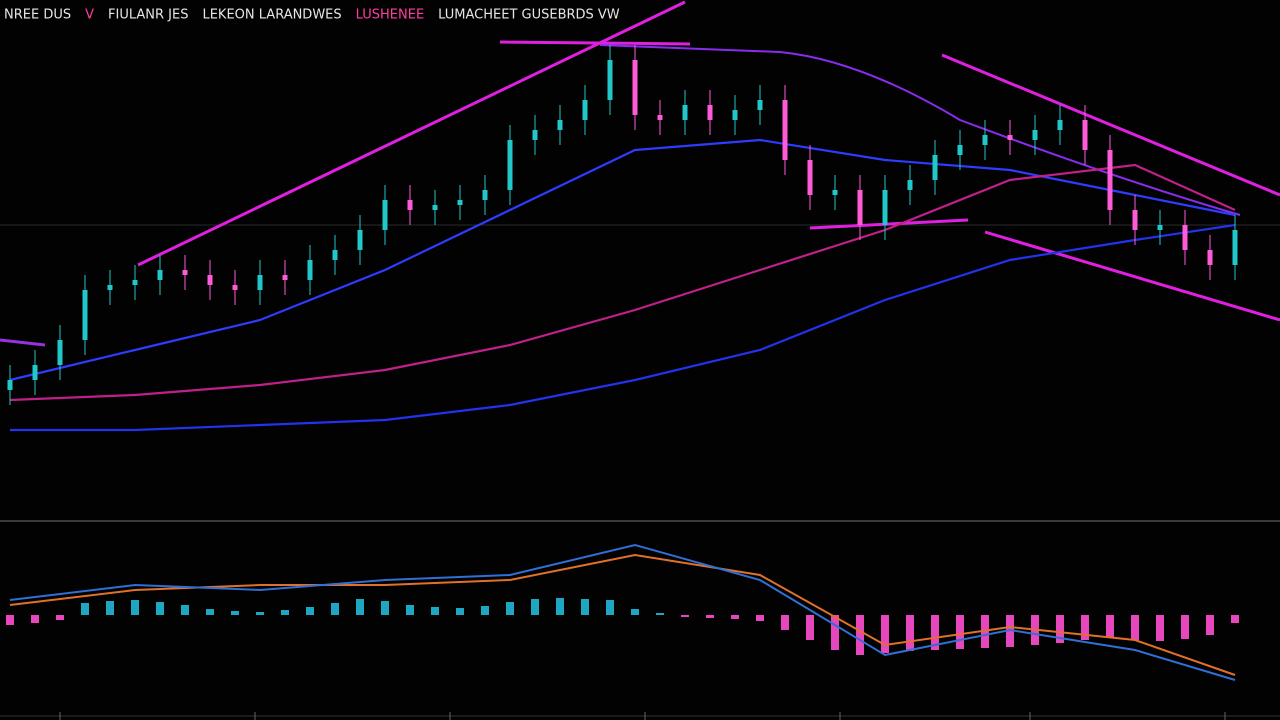 The height and width of the screenshot is (720, 1280). Describe the element at coordinates (148, 15) in the screenshot. I see `header-label: FIULANR JES` at that location.